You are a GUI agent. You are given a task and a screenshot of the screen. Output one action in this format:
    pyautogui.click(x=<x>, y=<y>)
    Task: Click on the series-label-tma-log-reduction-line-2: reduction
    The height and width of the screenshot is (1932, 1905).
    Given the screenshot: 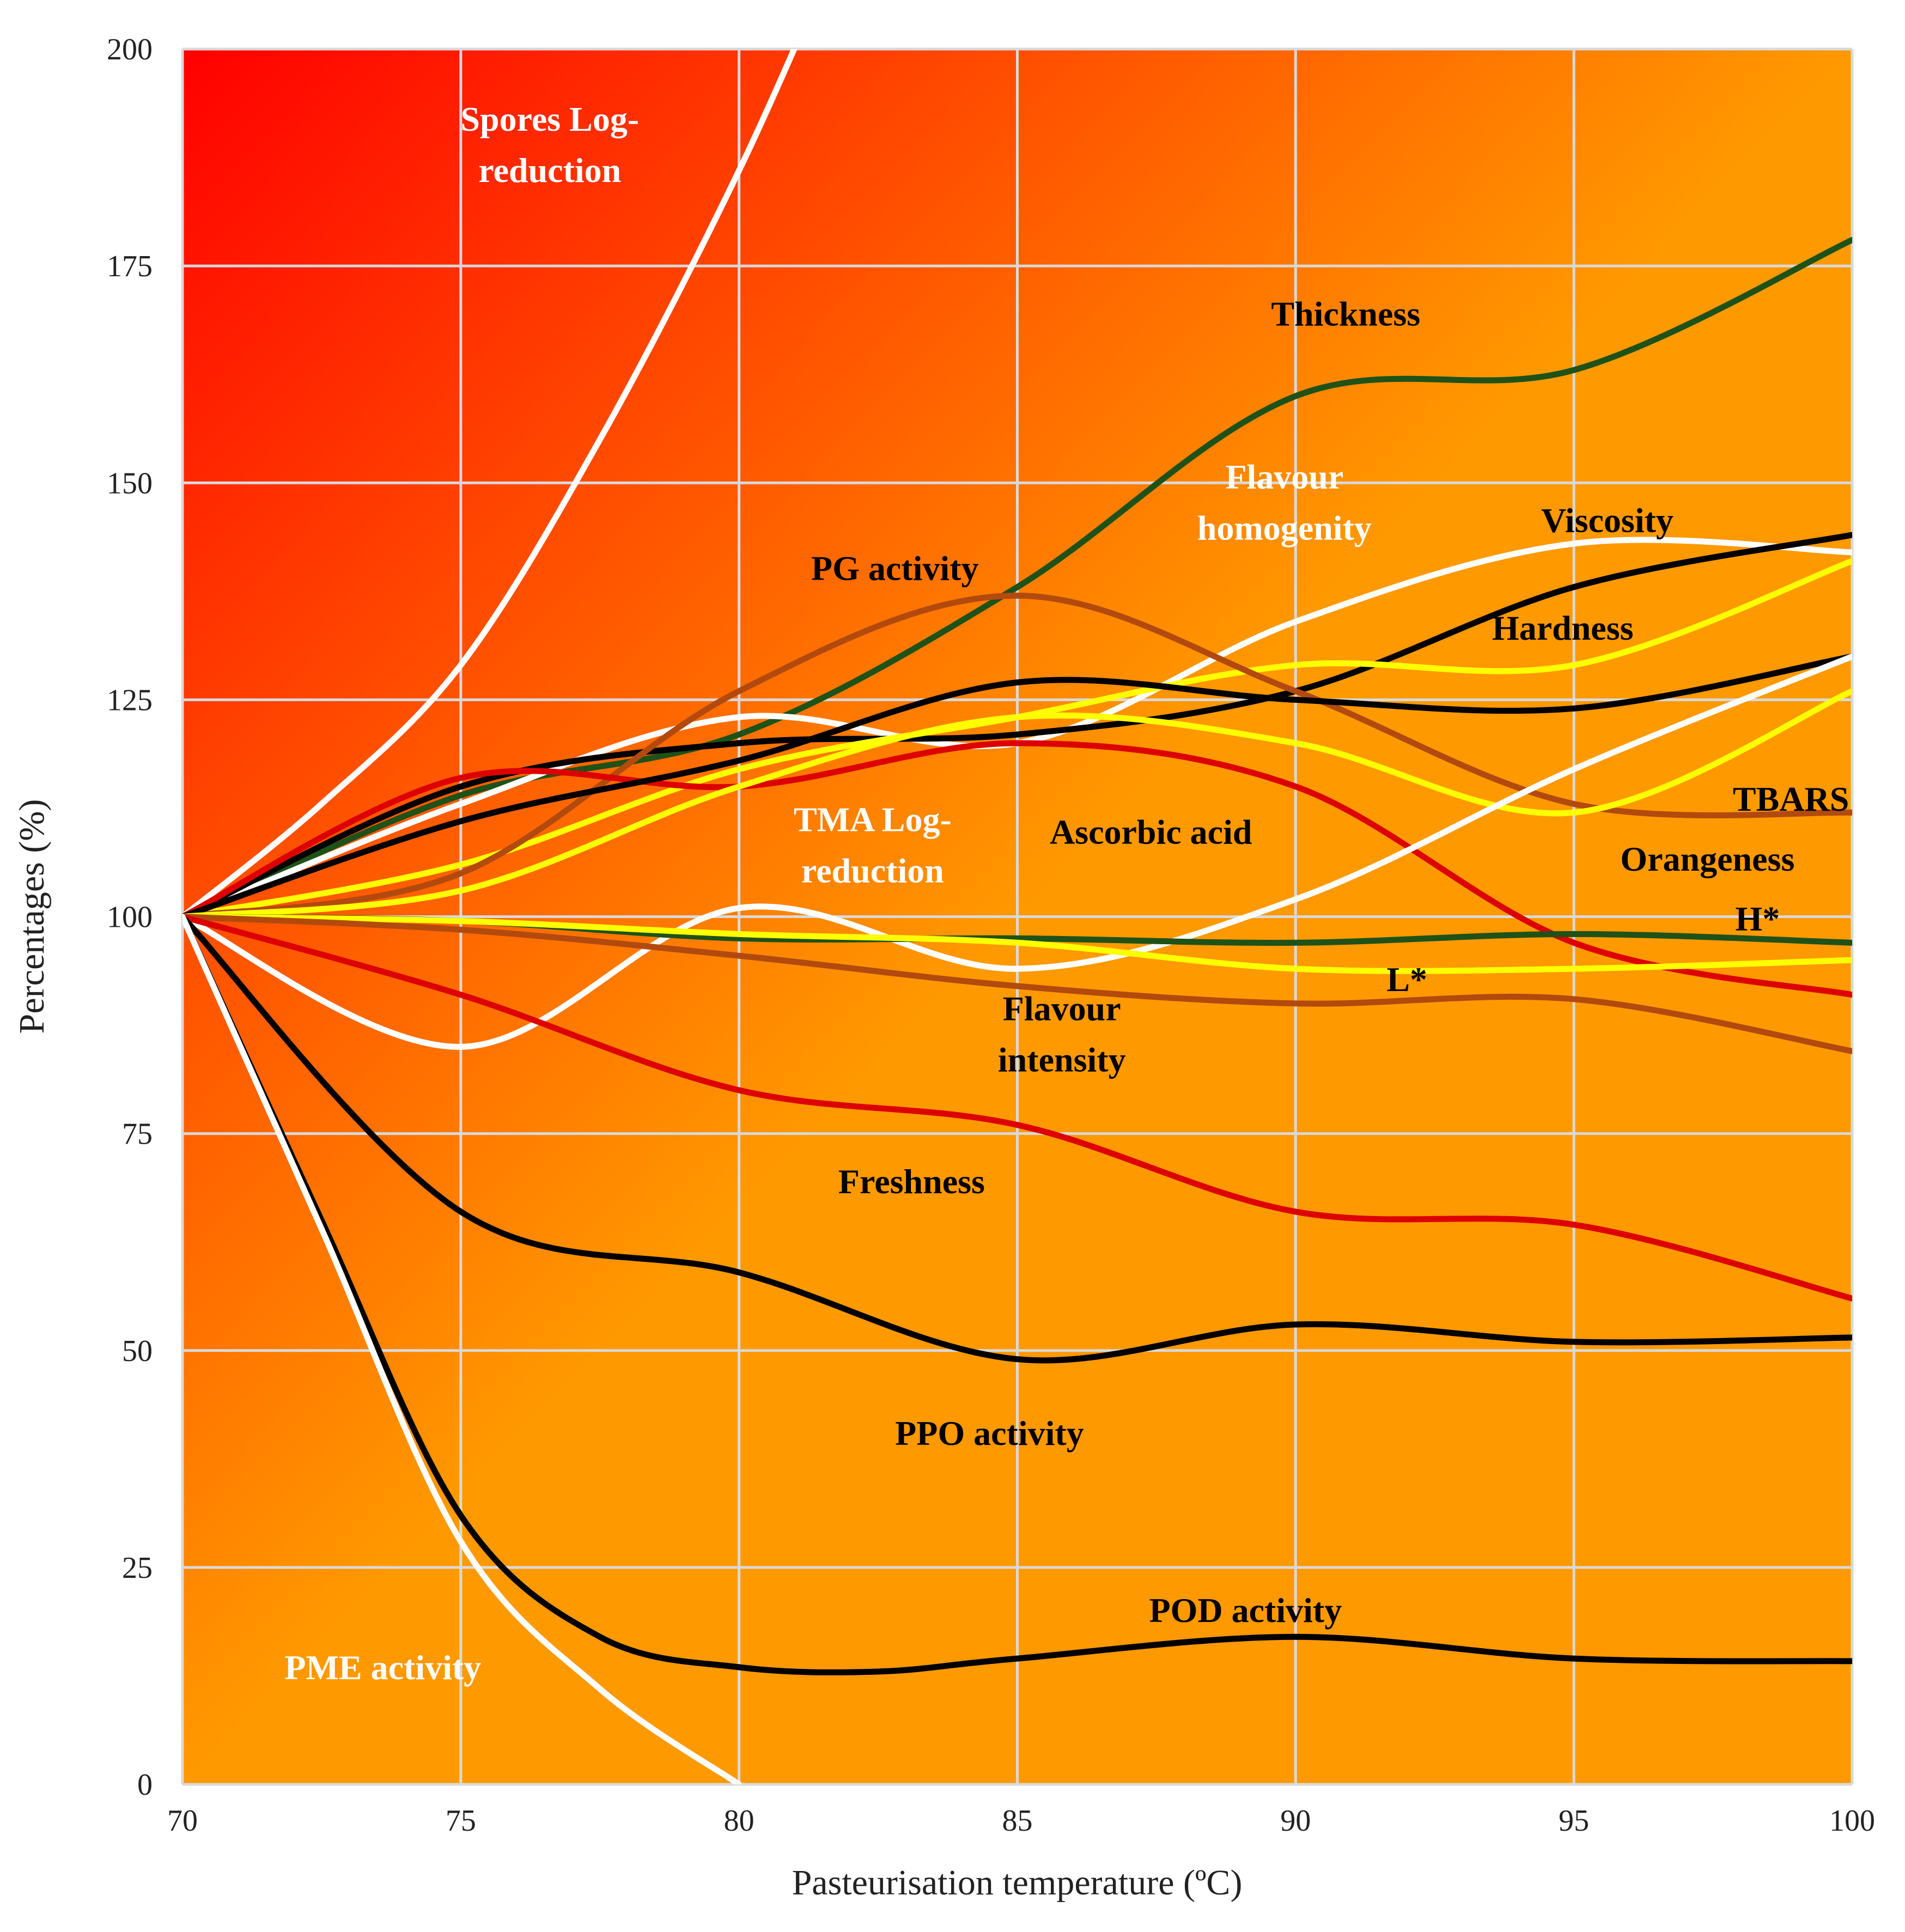 What is the action you would take?
    pyautogui.click(x=873, y=870)
    